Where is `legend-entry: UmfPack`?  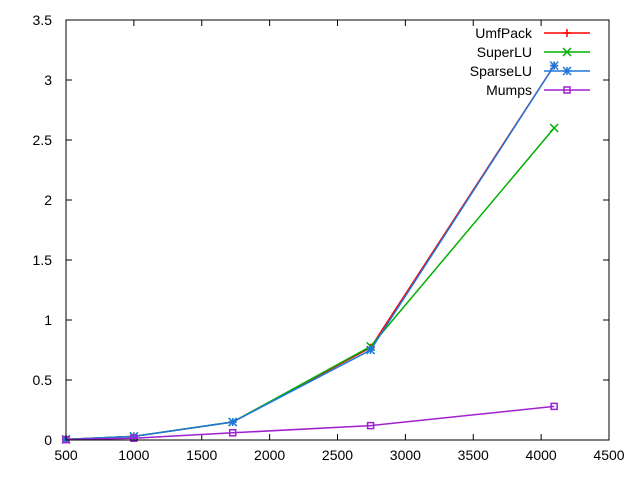
legend-entry: UmfPack is located at coordinates (532, 33).